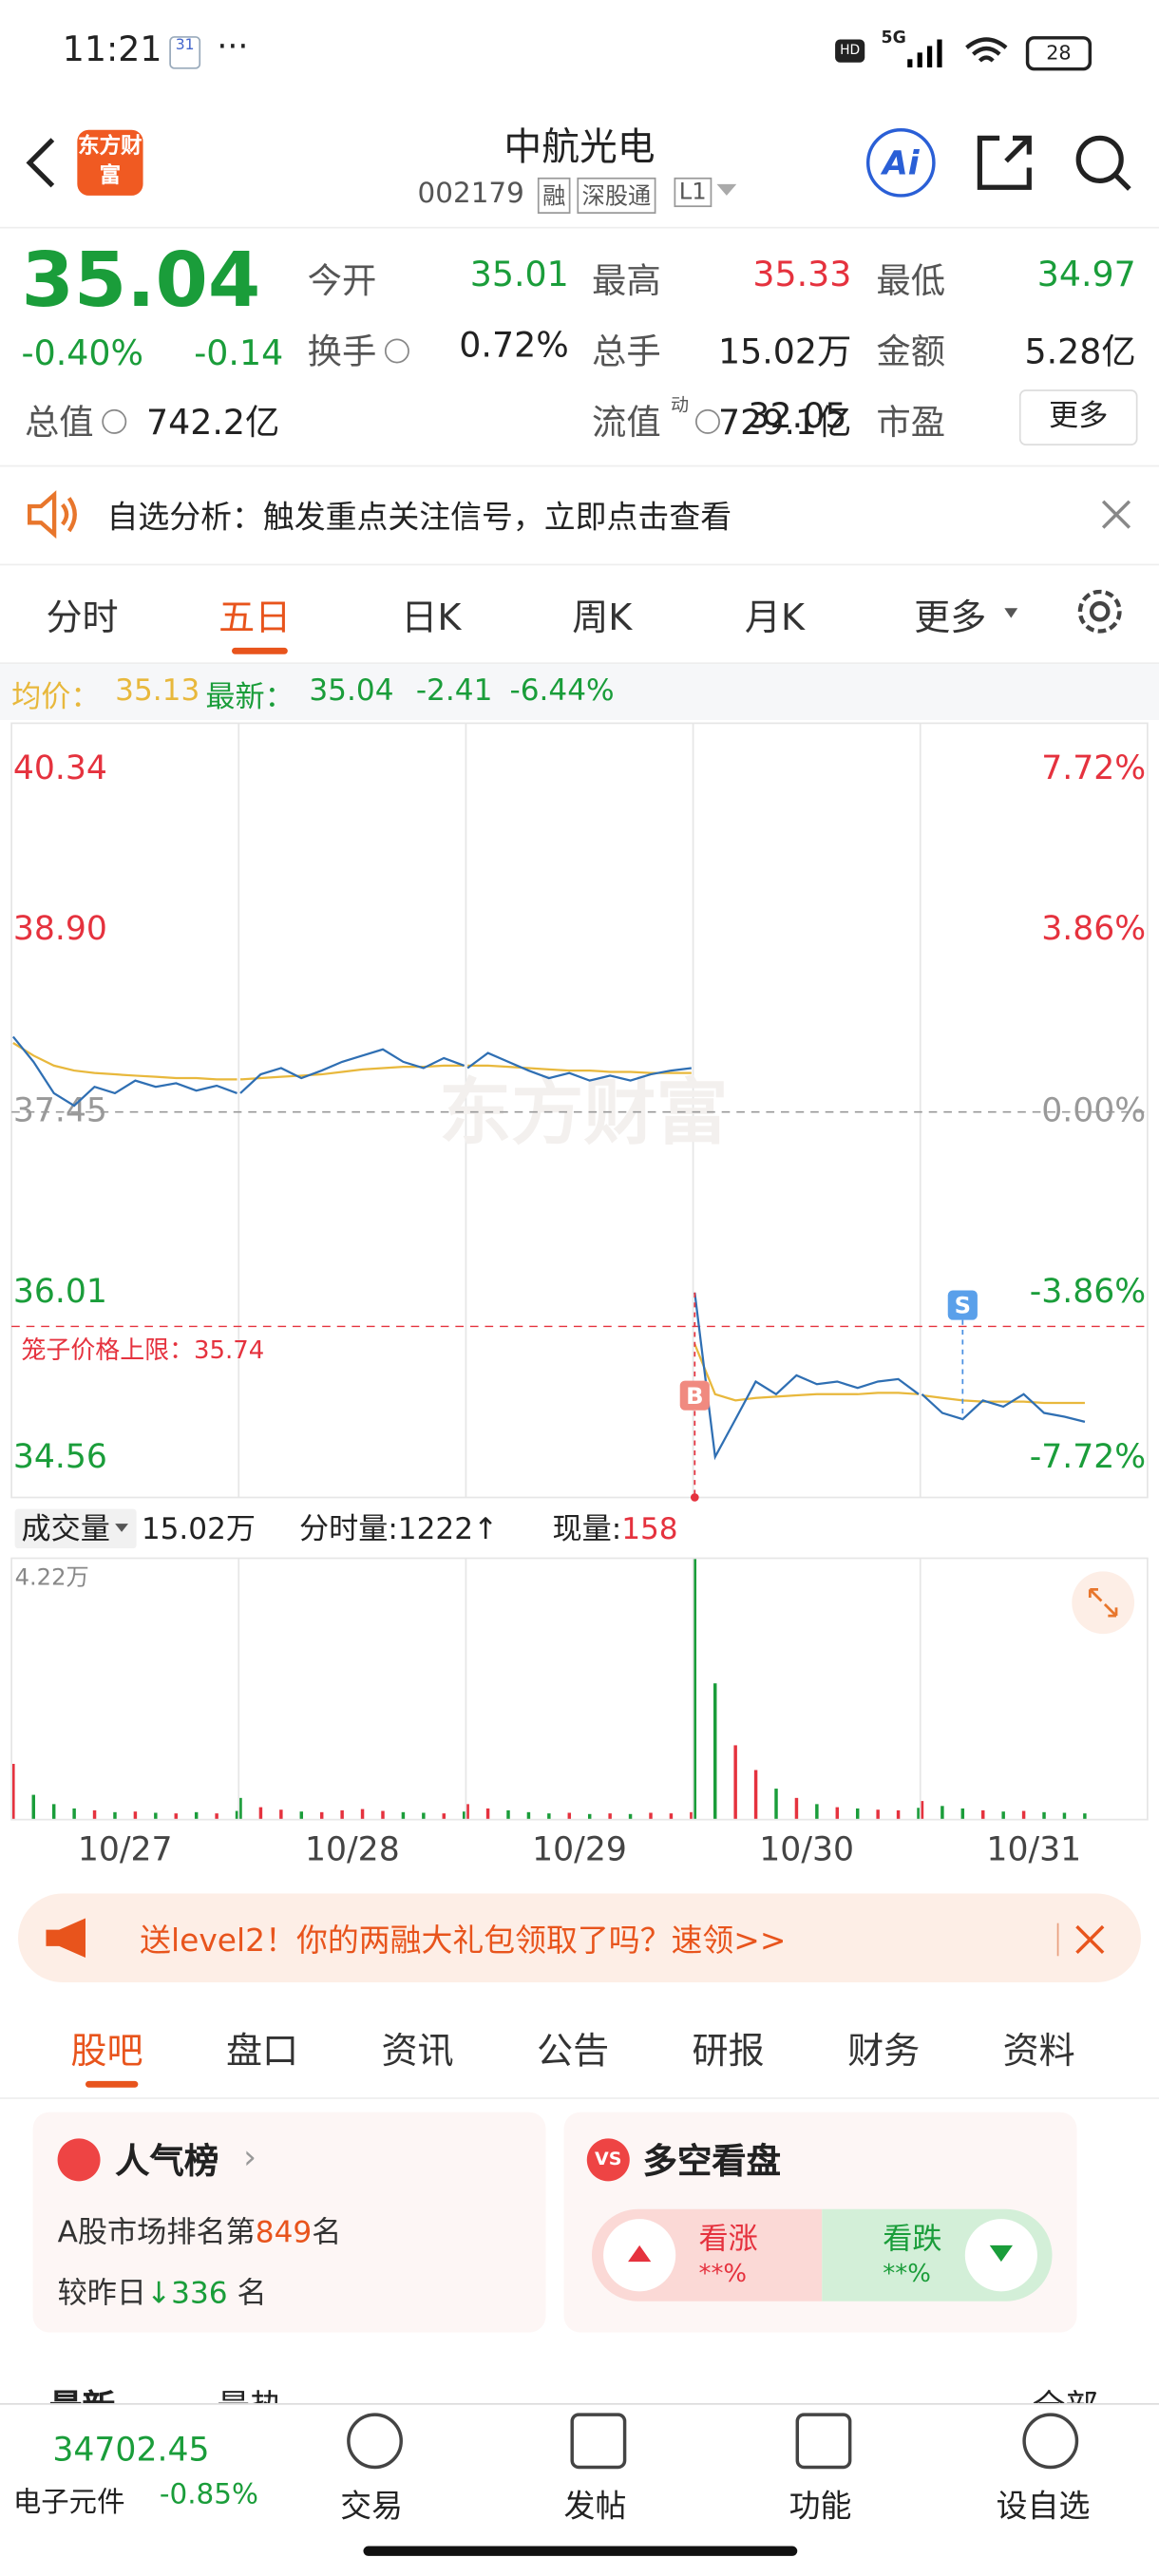  What do you see at coordinates (1100, 611) in the screenshot?
I see `settings-button` at bounding box center [1100, 611].